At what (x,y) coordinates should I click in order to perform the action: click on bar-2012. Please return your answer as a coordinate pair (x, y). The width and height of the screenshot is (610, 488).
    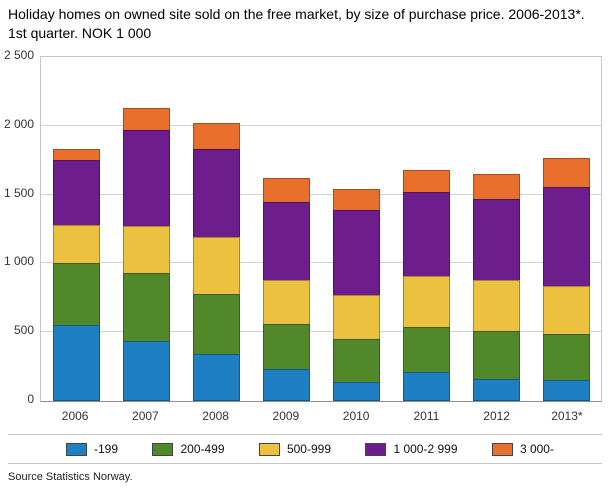
    Looking at the image, I should click on (496, 287).